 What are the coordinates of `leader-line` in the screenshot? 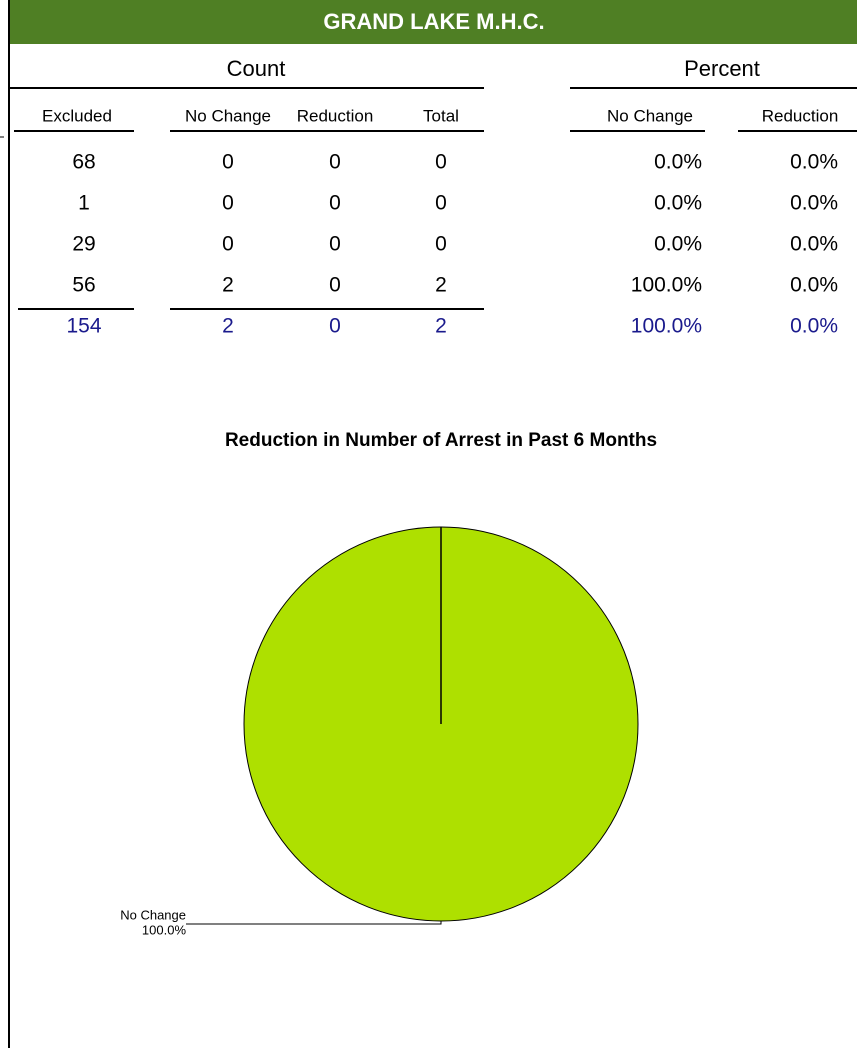 It's located at (314, 923).